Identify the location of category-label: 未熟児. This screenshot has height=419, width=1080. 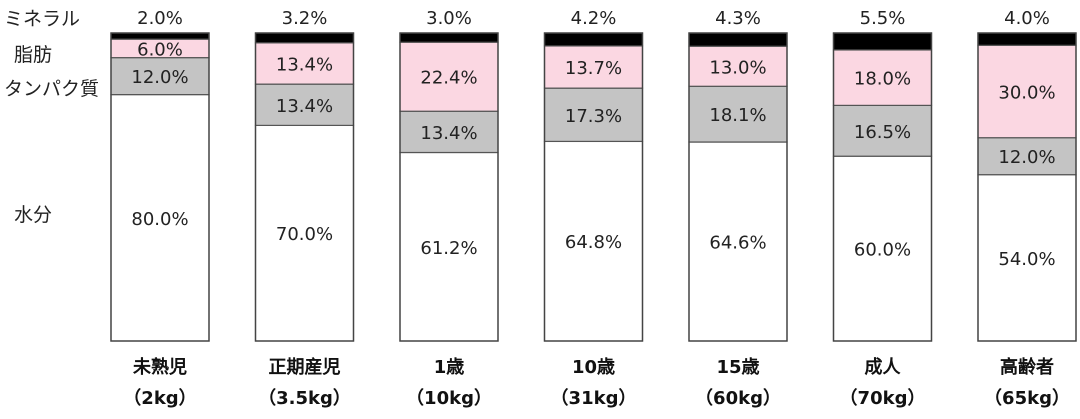
(160, 367).